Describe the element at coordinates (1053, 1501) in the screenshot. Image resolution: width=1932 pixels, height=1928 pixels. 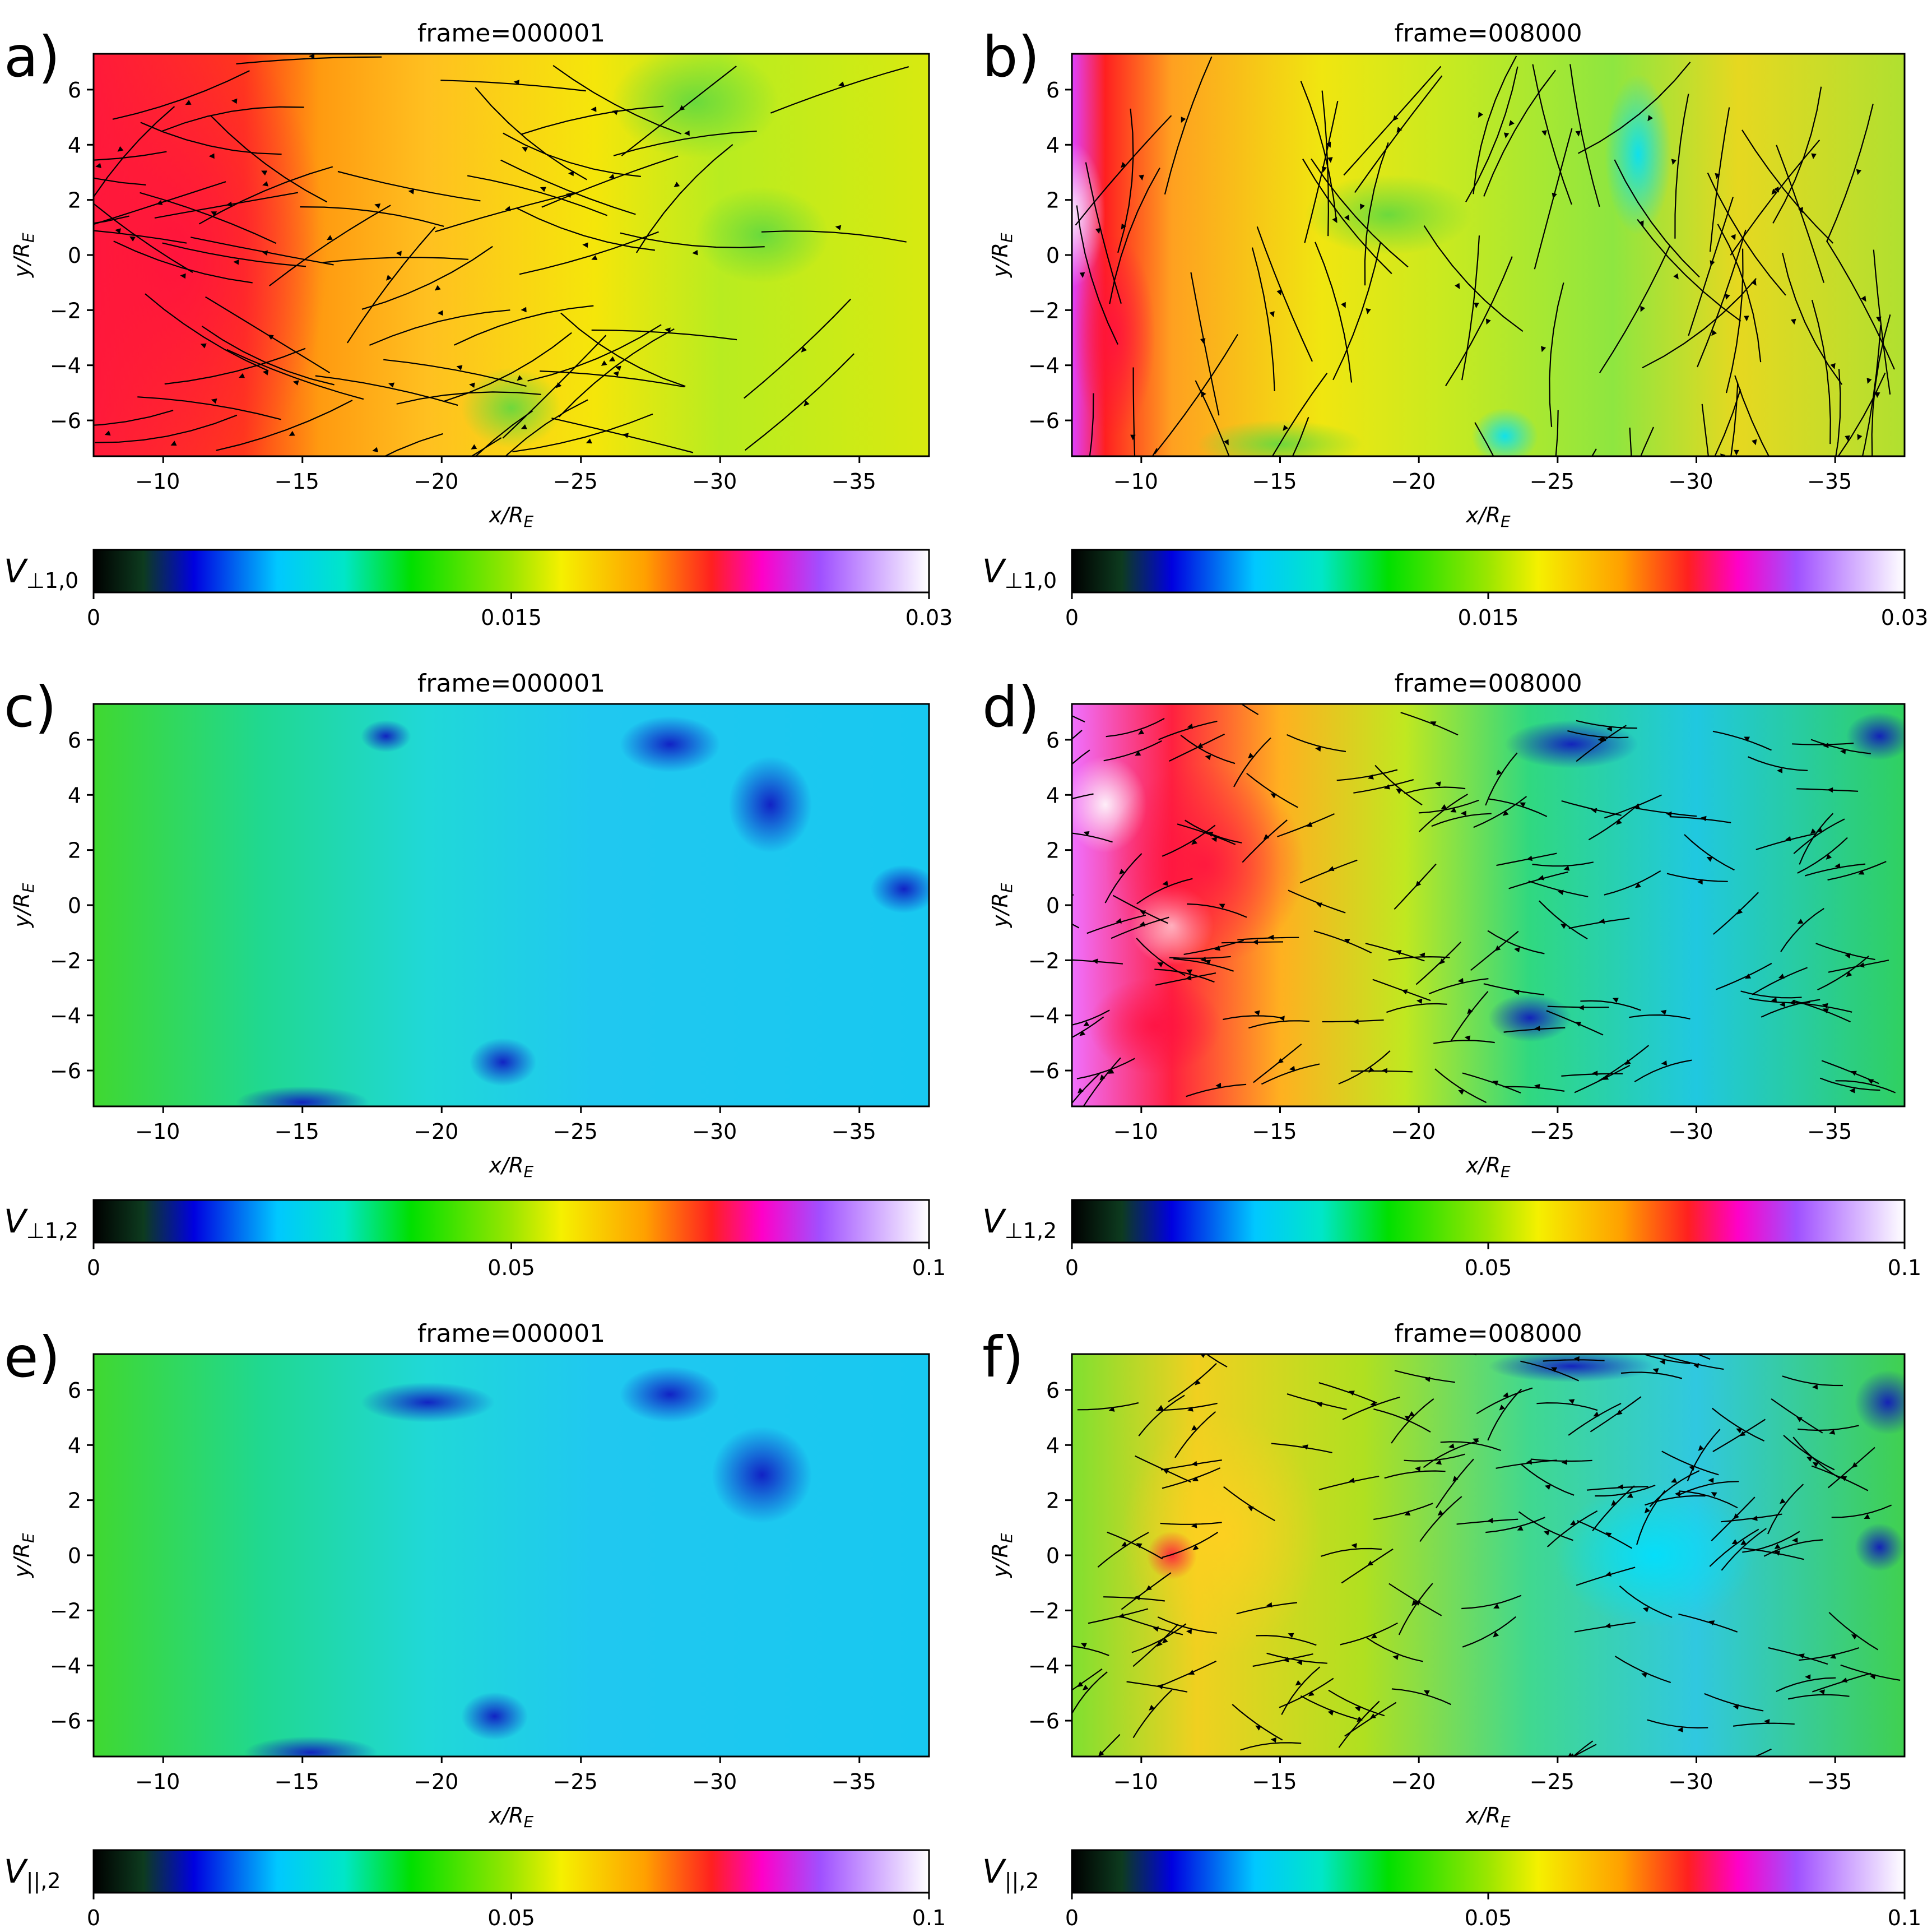
I see `y-tick-label: 2` at that location.